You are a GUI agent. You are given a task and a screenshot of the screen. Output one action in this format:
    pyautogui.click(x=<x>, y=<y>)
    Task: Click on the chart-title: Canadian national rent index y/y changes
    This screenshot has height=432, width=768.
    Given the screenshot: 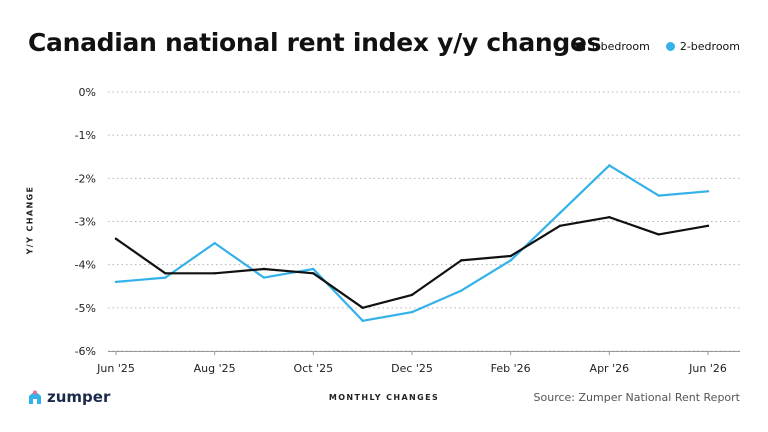 What is the action you would take?
    pyautogui.click(x=315, y=42)
    